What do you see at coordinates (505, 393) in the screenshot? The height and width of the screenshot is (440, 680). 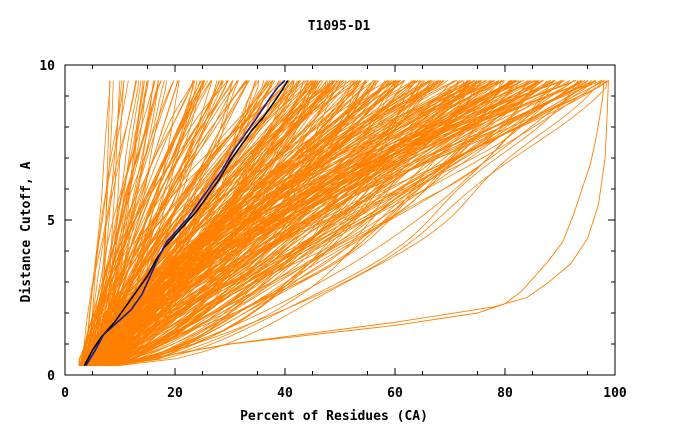 I see `x-tick-label: 80` at bounding box center [505, 393].